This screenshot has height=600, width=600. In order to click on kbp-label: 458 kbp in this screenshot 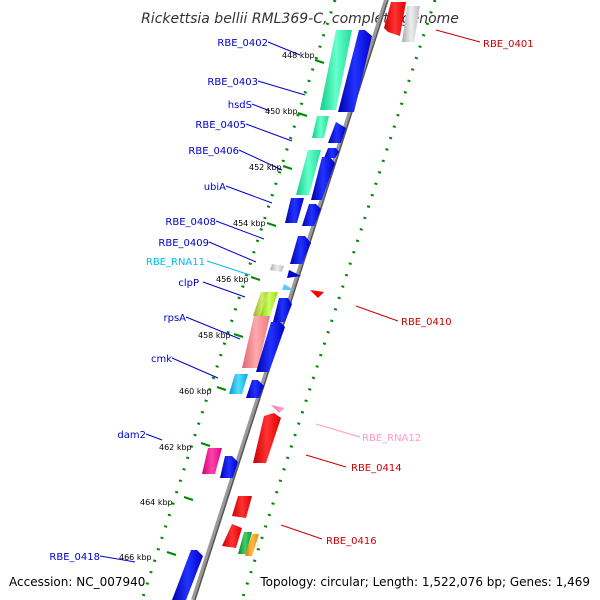, I will do `click(214, 335)`.